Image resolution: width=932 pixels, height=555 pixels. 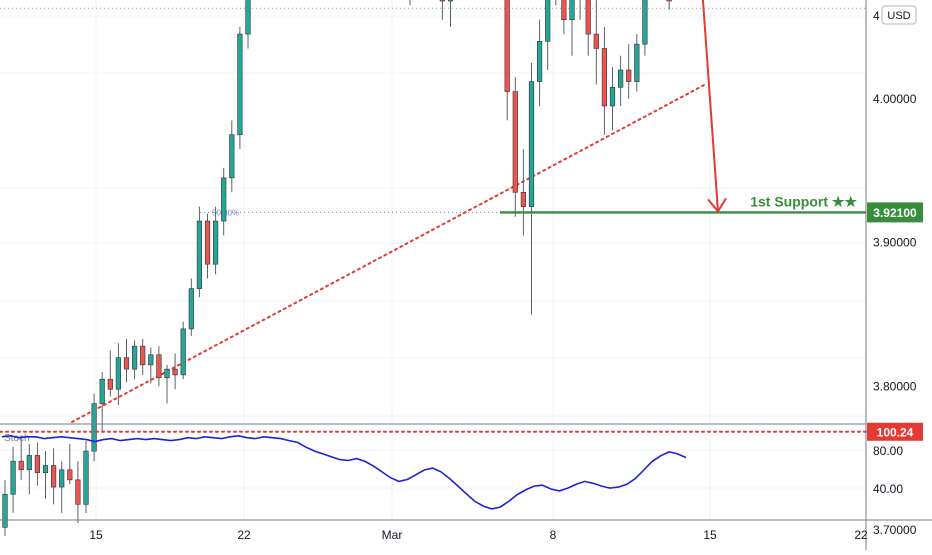 I want to click on time-tick-label: Mar, so click(x=392, y=535).